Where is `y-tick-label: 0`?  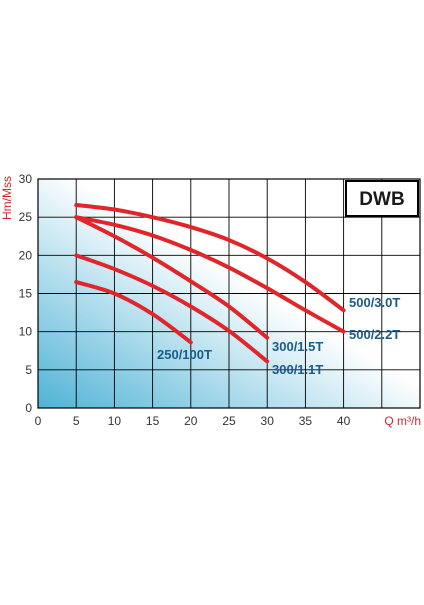
y-tick-label: 0 is located at coordinates (28, 408).